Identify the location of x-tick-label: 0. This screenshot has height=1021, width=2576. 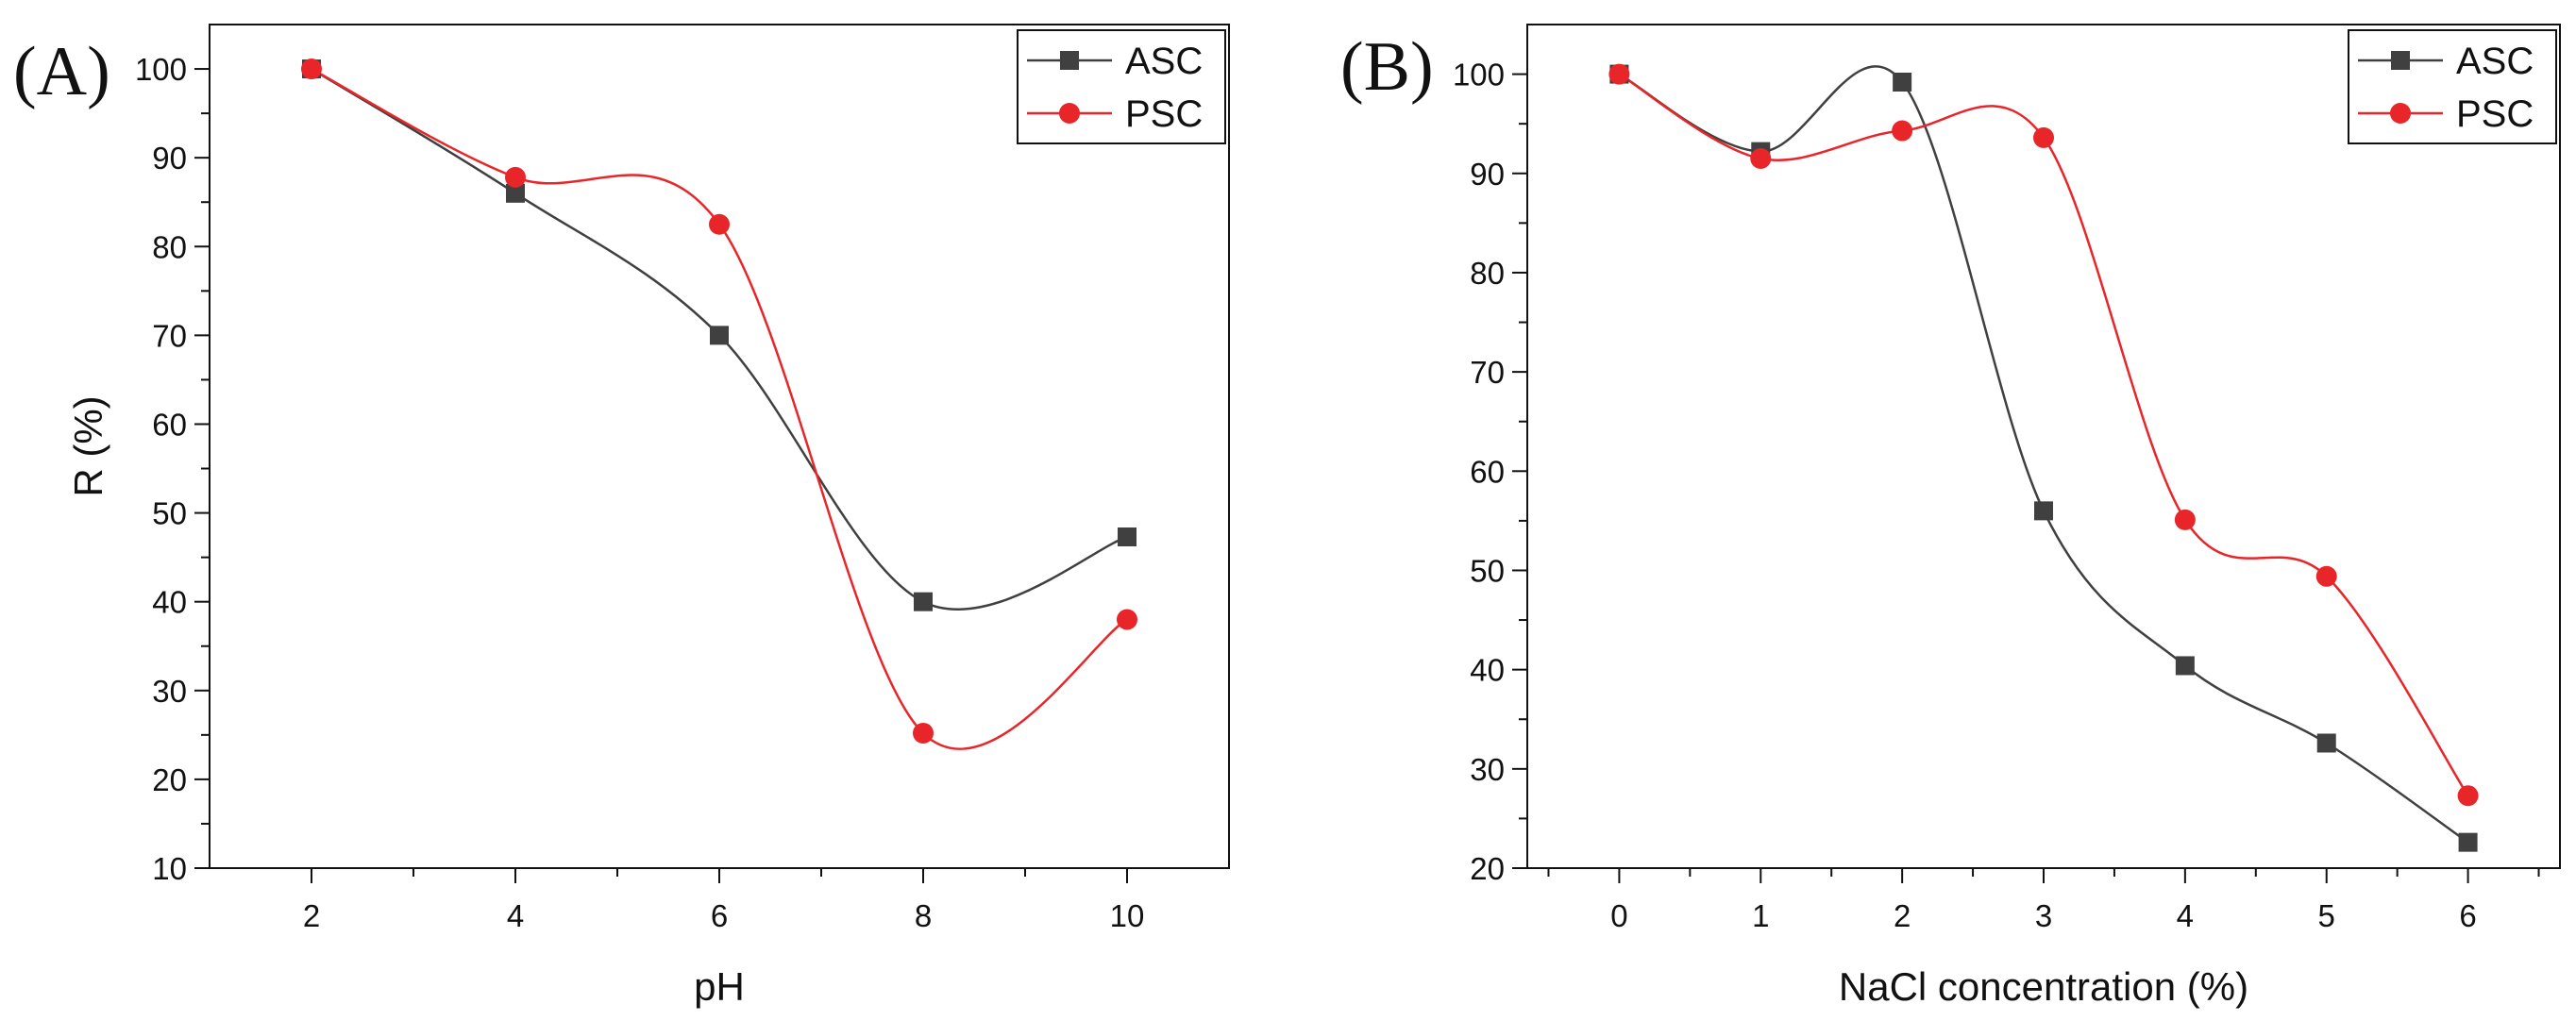
(1619, 915).